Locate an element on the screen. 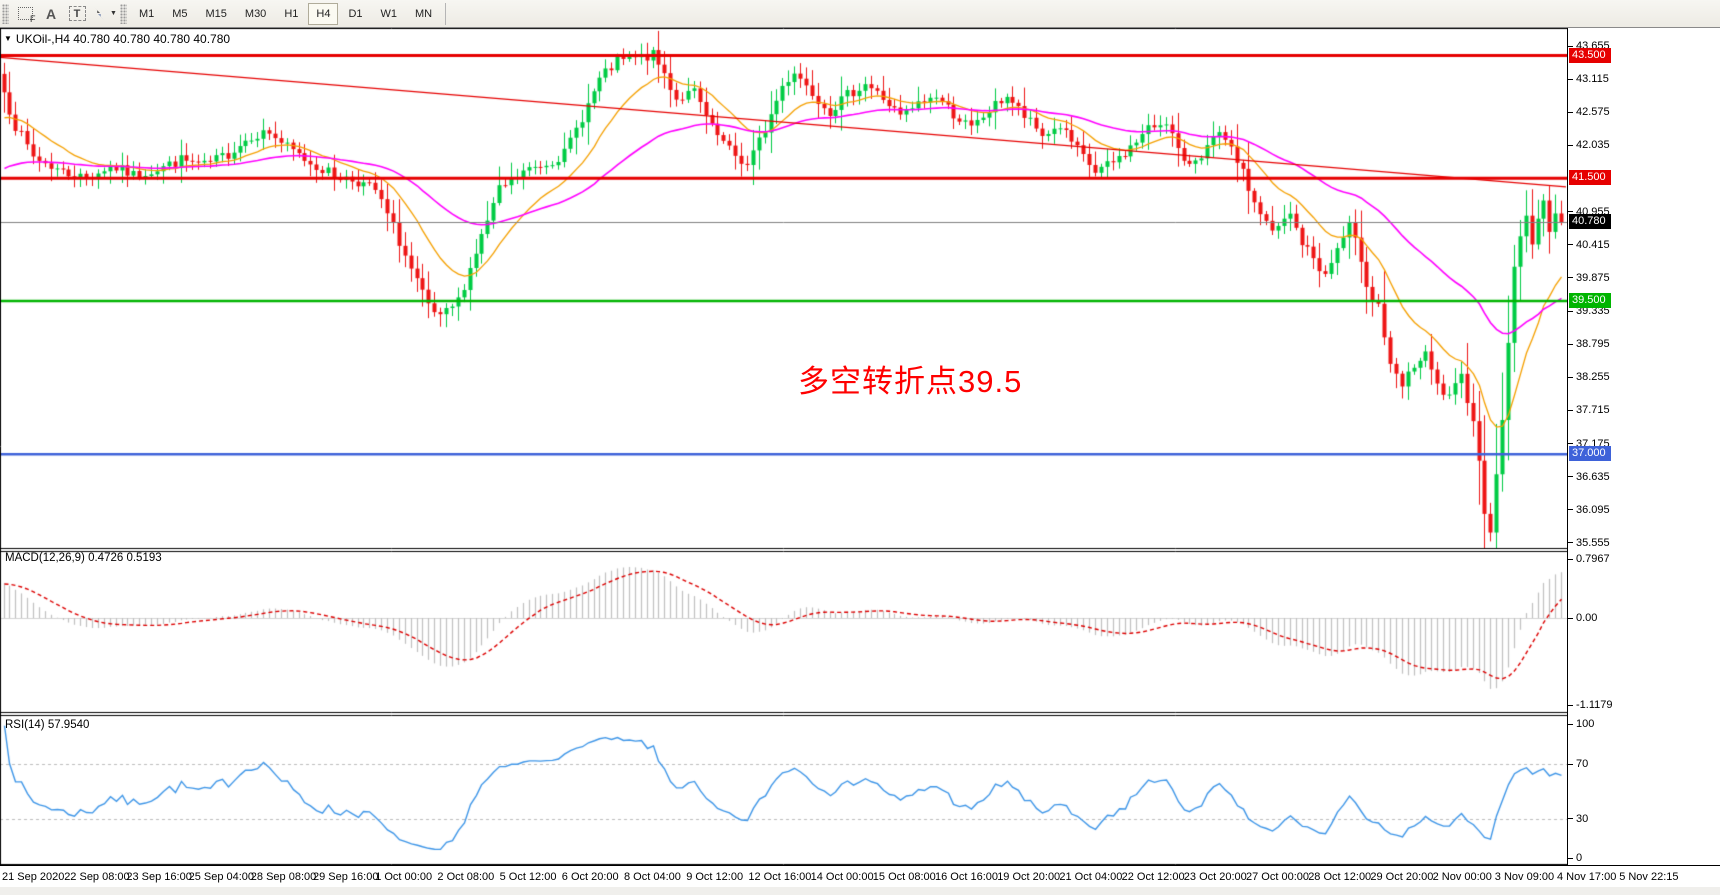 This screenshot has height=895, width=1720. date-label: 5 Nov 22:15 is located at coordinates (1649, 877).